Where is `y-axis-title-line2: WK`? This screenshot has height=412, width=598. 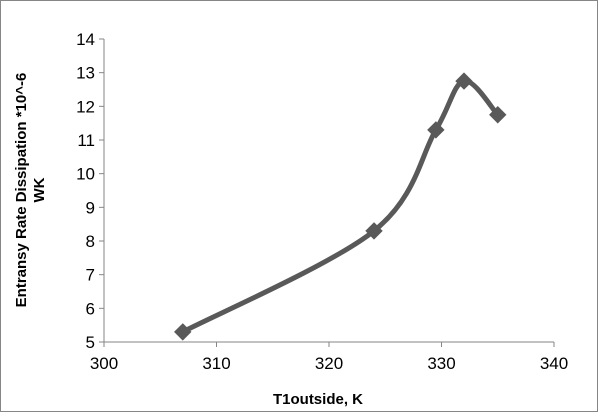 y-axis-title-line2: WK is located at coordinates (39, 189).